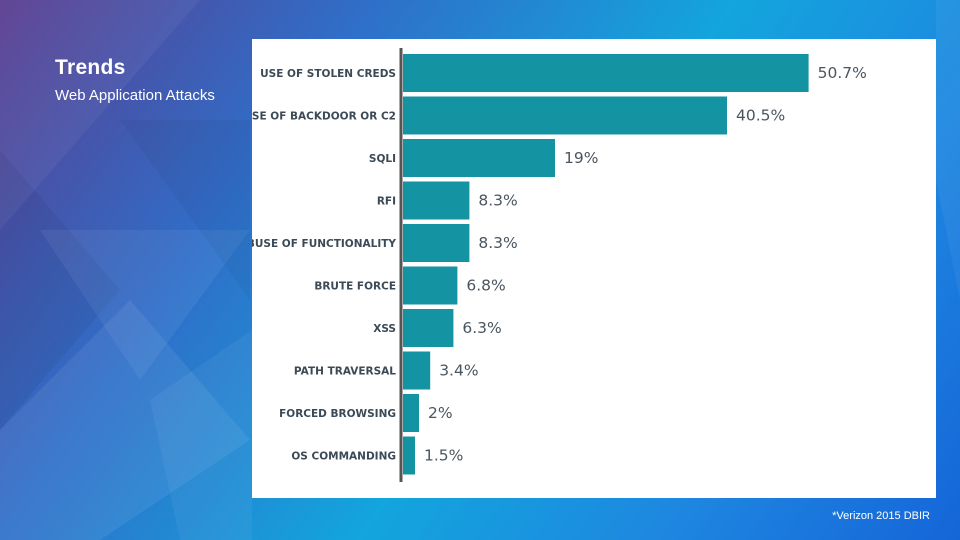 This screenshot has width=960, height=540. I want to click on value-label: 6.8%, so click(485, 286).